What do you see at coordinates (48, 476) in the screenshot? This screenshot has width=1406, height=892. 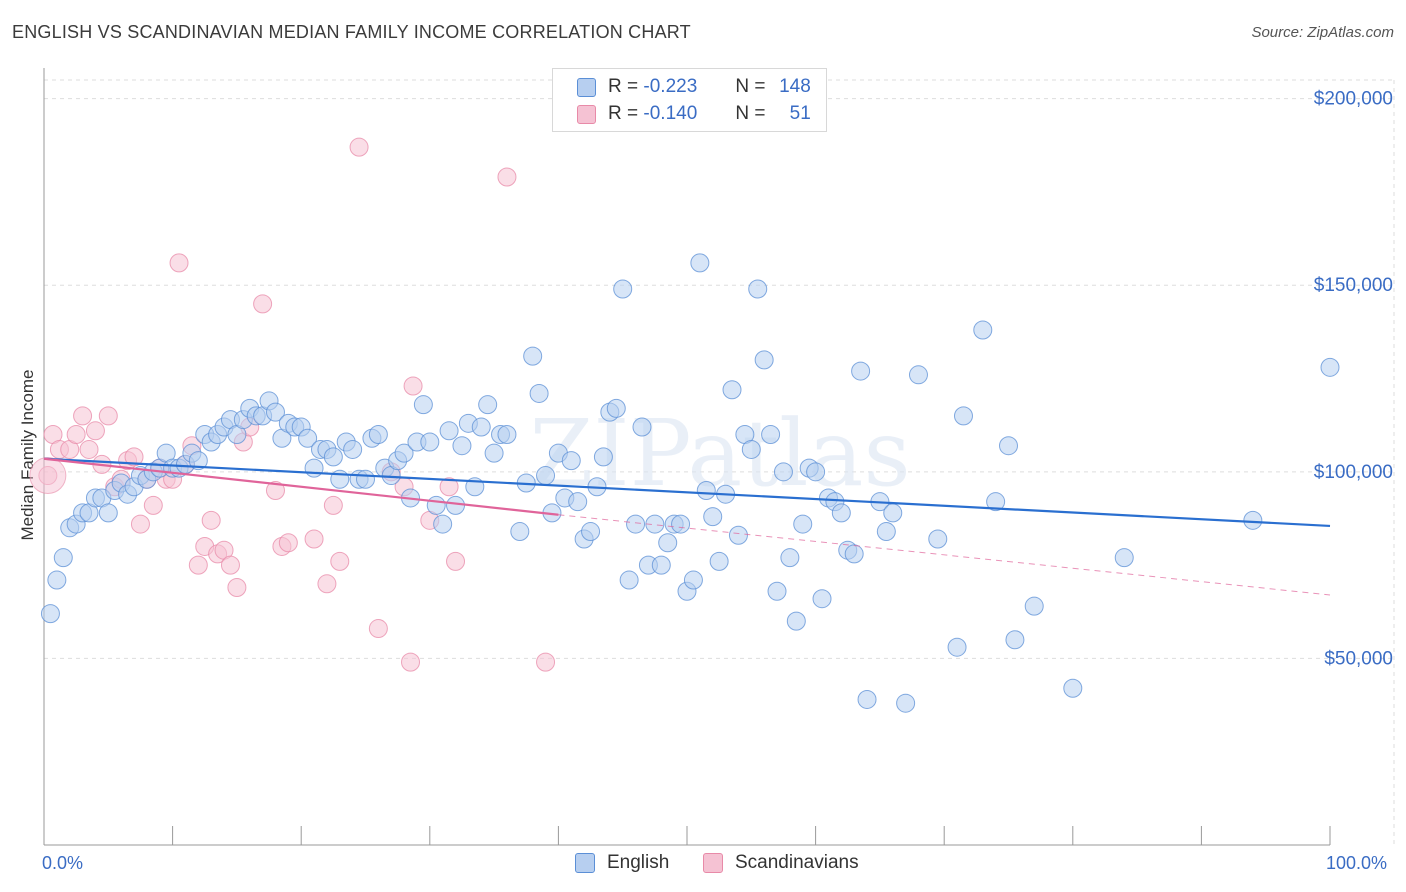 I see `scandinavians-point-large` at bounding box center [48, 476].